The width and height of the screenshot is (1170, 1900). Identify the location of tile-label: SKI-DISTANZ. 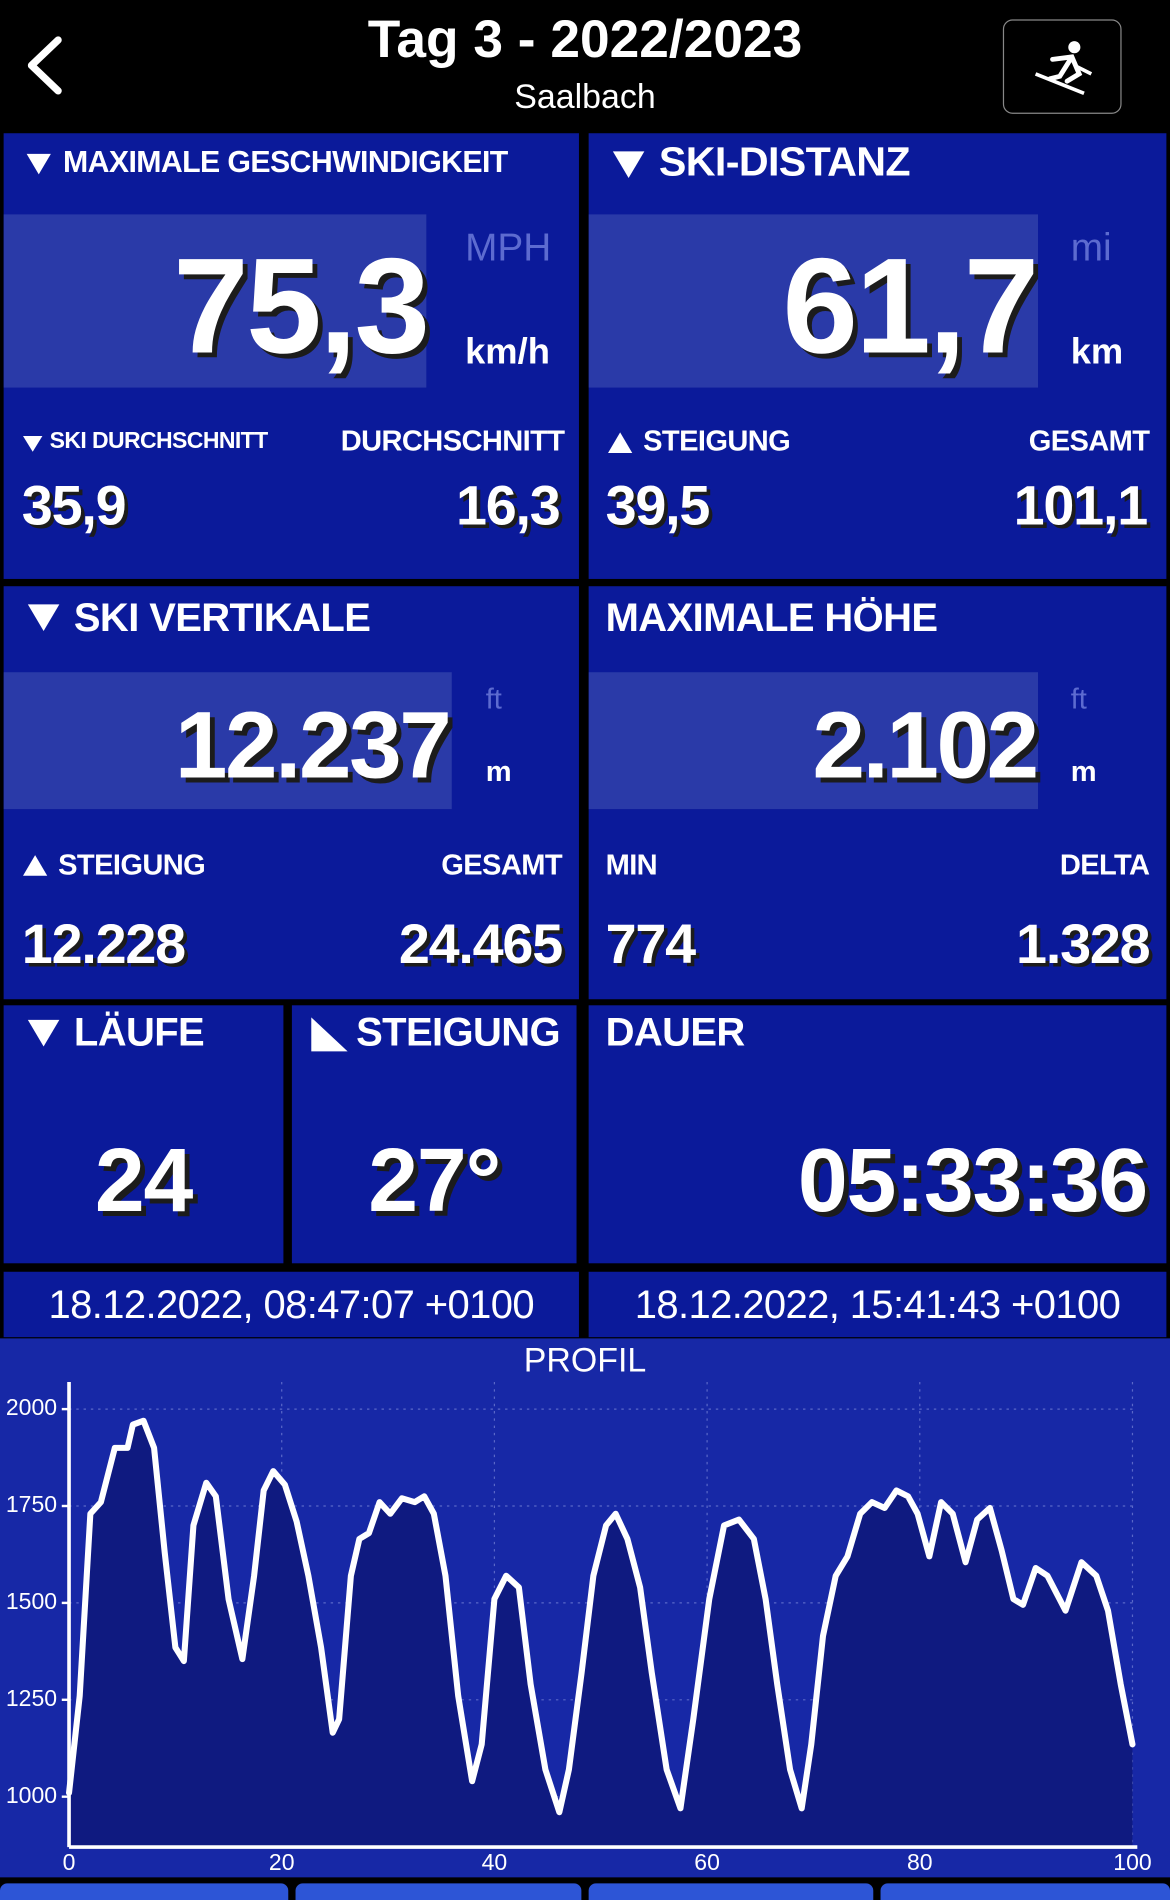
(784, 162).